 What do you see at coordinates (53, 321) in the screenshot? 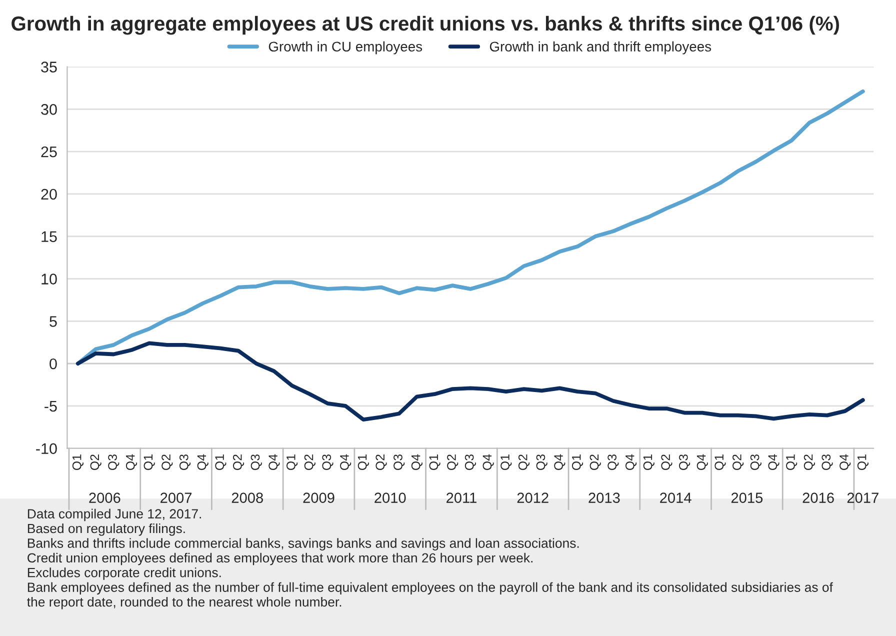
I see `y-tick-label: 5` at bounding box center [53, 321].